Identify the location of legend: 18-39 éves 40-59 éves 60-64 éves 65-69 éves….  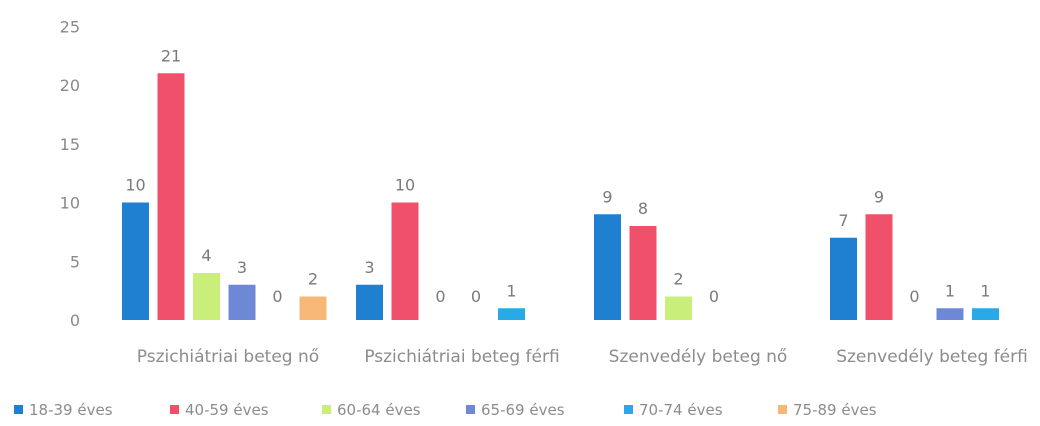
(445, 410).